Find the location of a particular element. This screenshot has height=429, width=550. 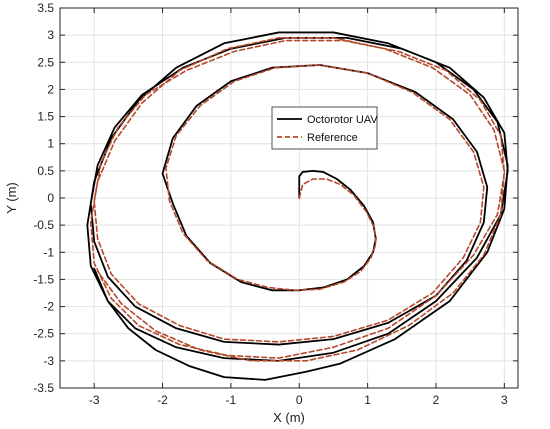

x-tick-label: -1 is located at coordinates (231, 400).